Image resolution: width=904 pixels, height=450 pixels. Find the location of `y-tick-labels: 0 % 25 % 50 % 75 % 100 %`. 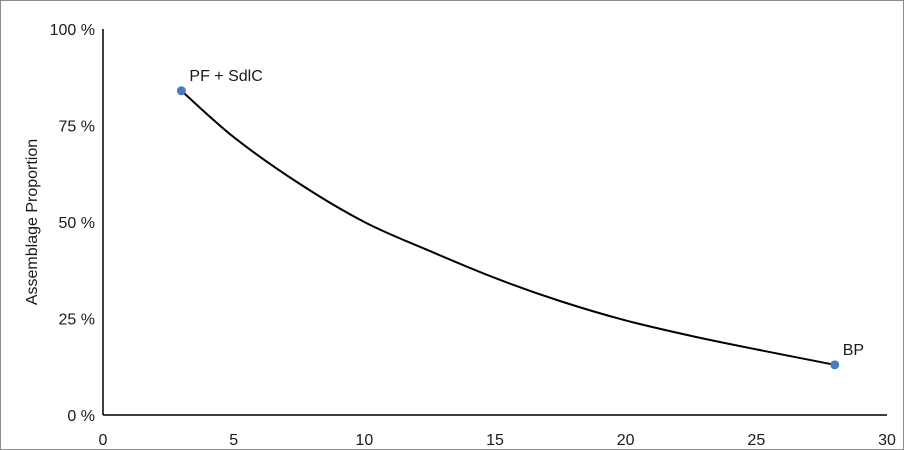

y-tick-labels: 0 % 25 % 50 % 75 % 100 % is located at coordinates (72, 223).